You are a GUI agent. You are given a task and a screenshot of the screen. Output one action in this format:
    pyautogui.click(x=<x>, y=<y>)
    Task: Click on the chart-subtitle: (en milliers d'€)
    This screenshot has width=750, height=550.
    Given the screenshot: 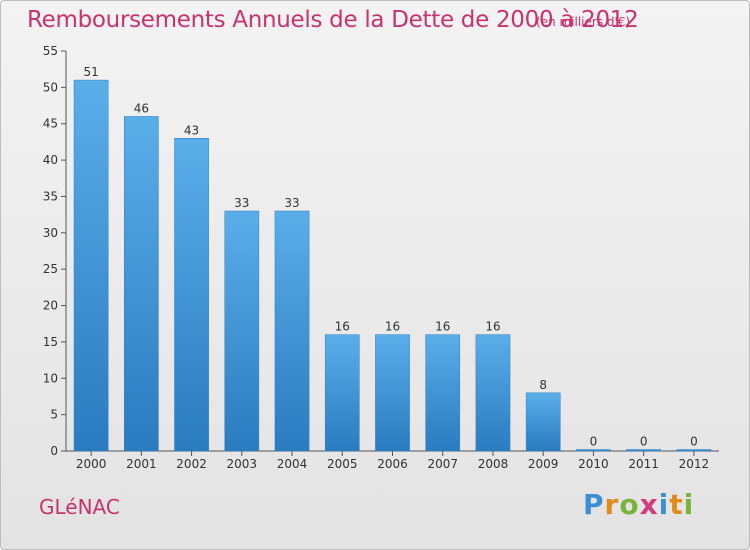 What is the action you would take?
    pyautogui.click(x=583, y=22)
    